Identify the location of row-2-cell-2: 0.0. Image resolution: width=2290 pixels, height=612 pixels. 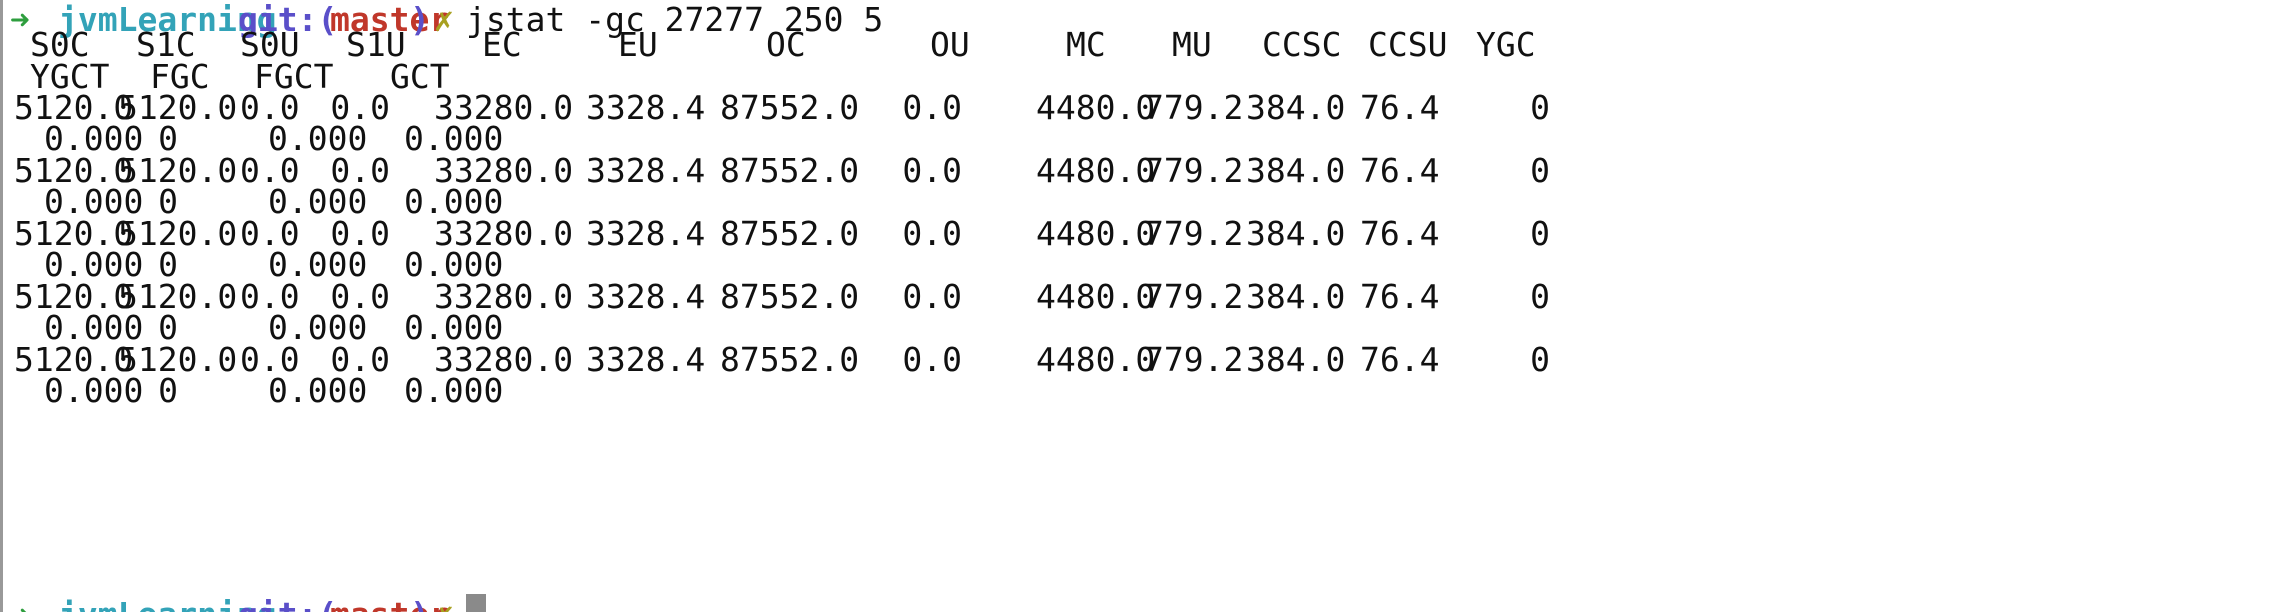
(270, 233).